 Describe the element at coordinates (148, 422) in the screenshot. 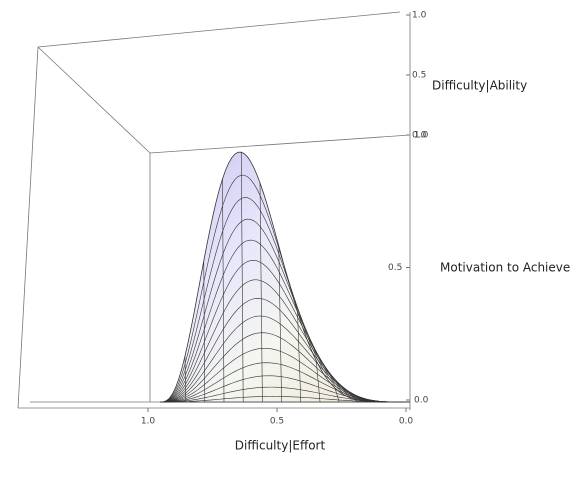

I see `x-tick-label: 1.0` at that location.